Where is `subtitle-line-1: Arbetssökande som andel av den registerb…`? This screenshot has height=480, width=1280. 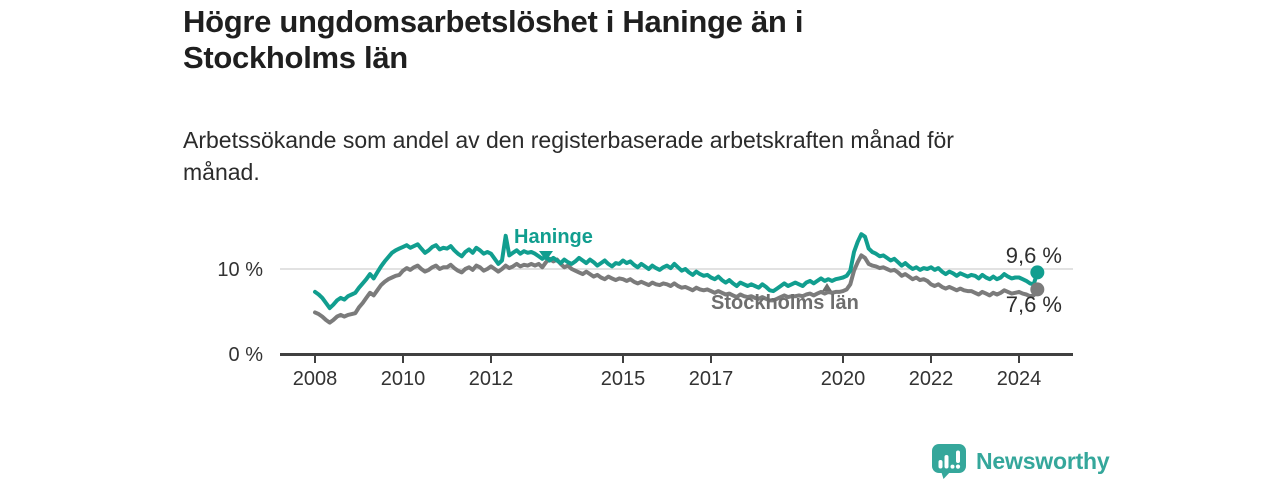 subtitle-line-1: Arbetssökande som andel av den registerb… is located at coordinates (568, 140).